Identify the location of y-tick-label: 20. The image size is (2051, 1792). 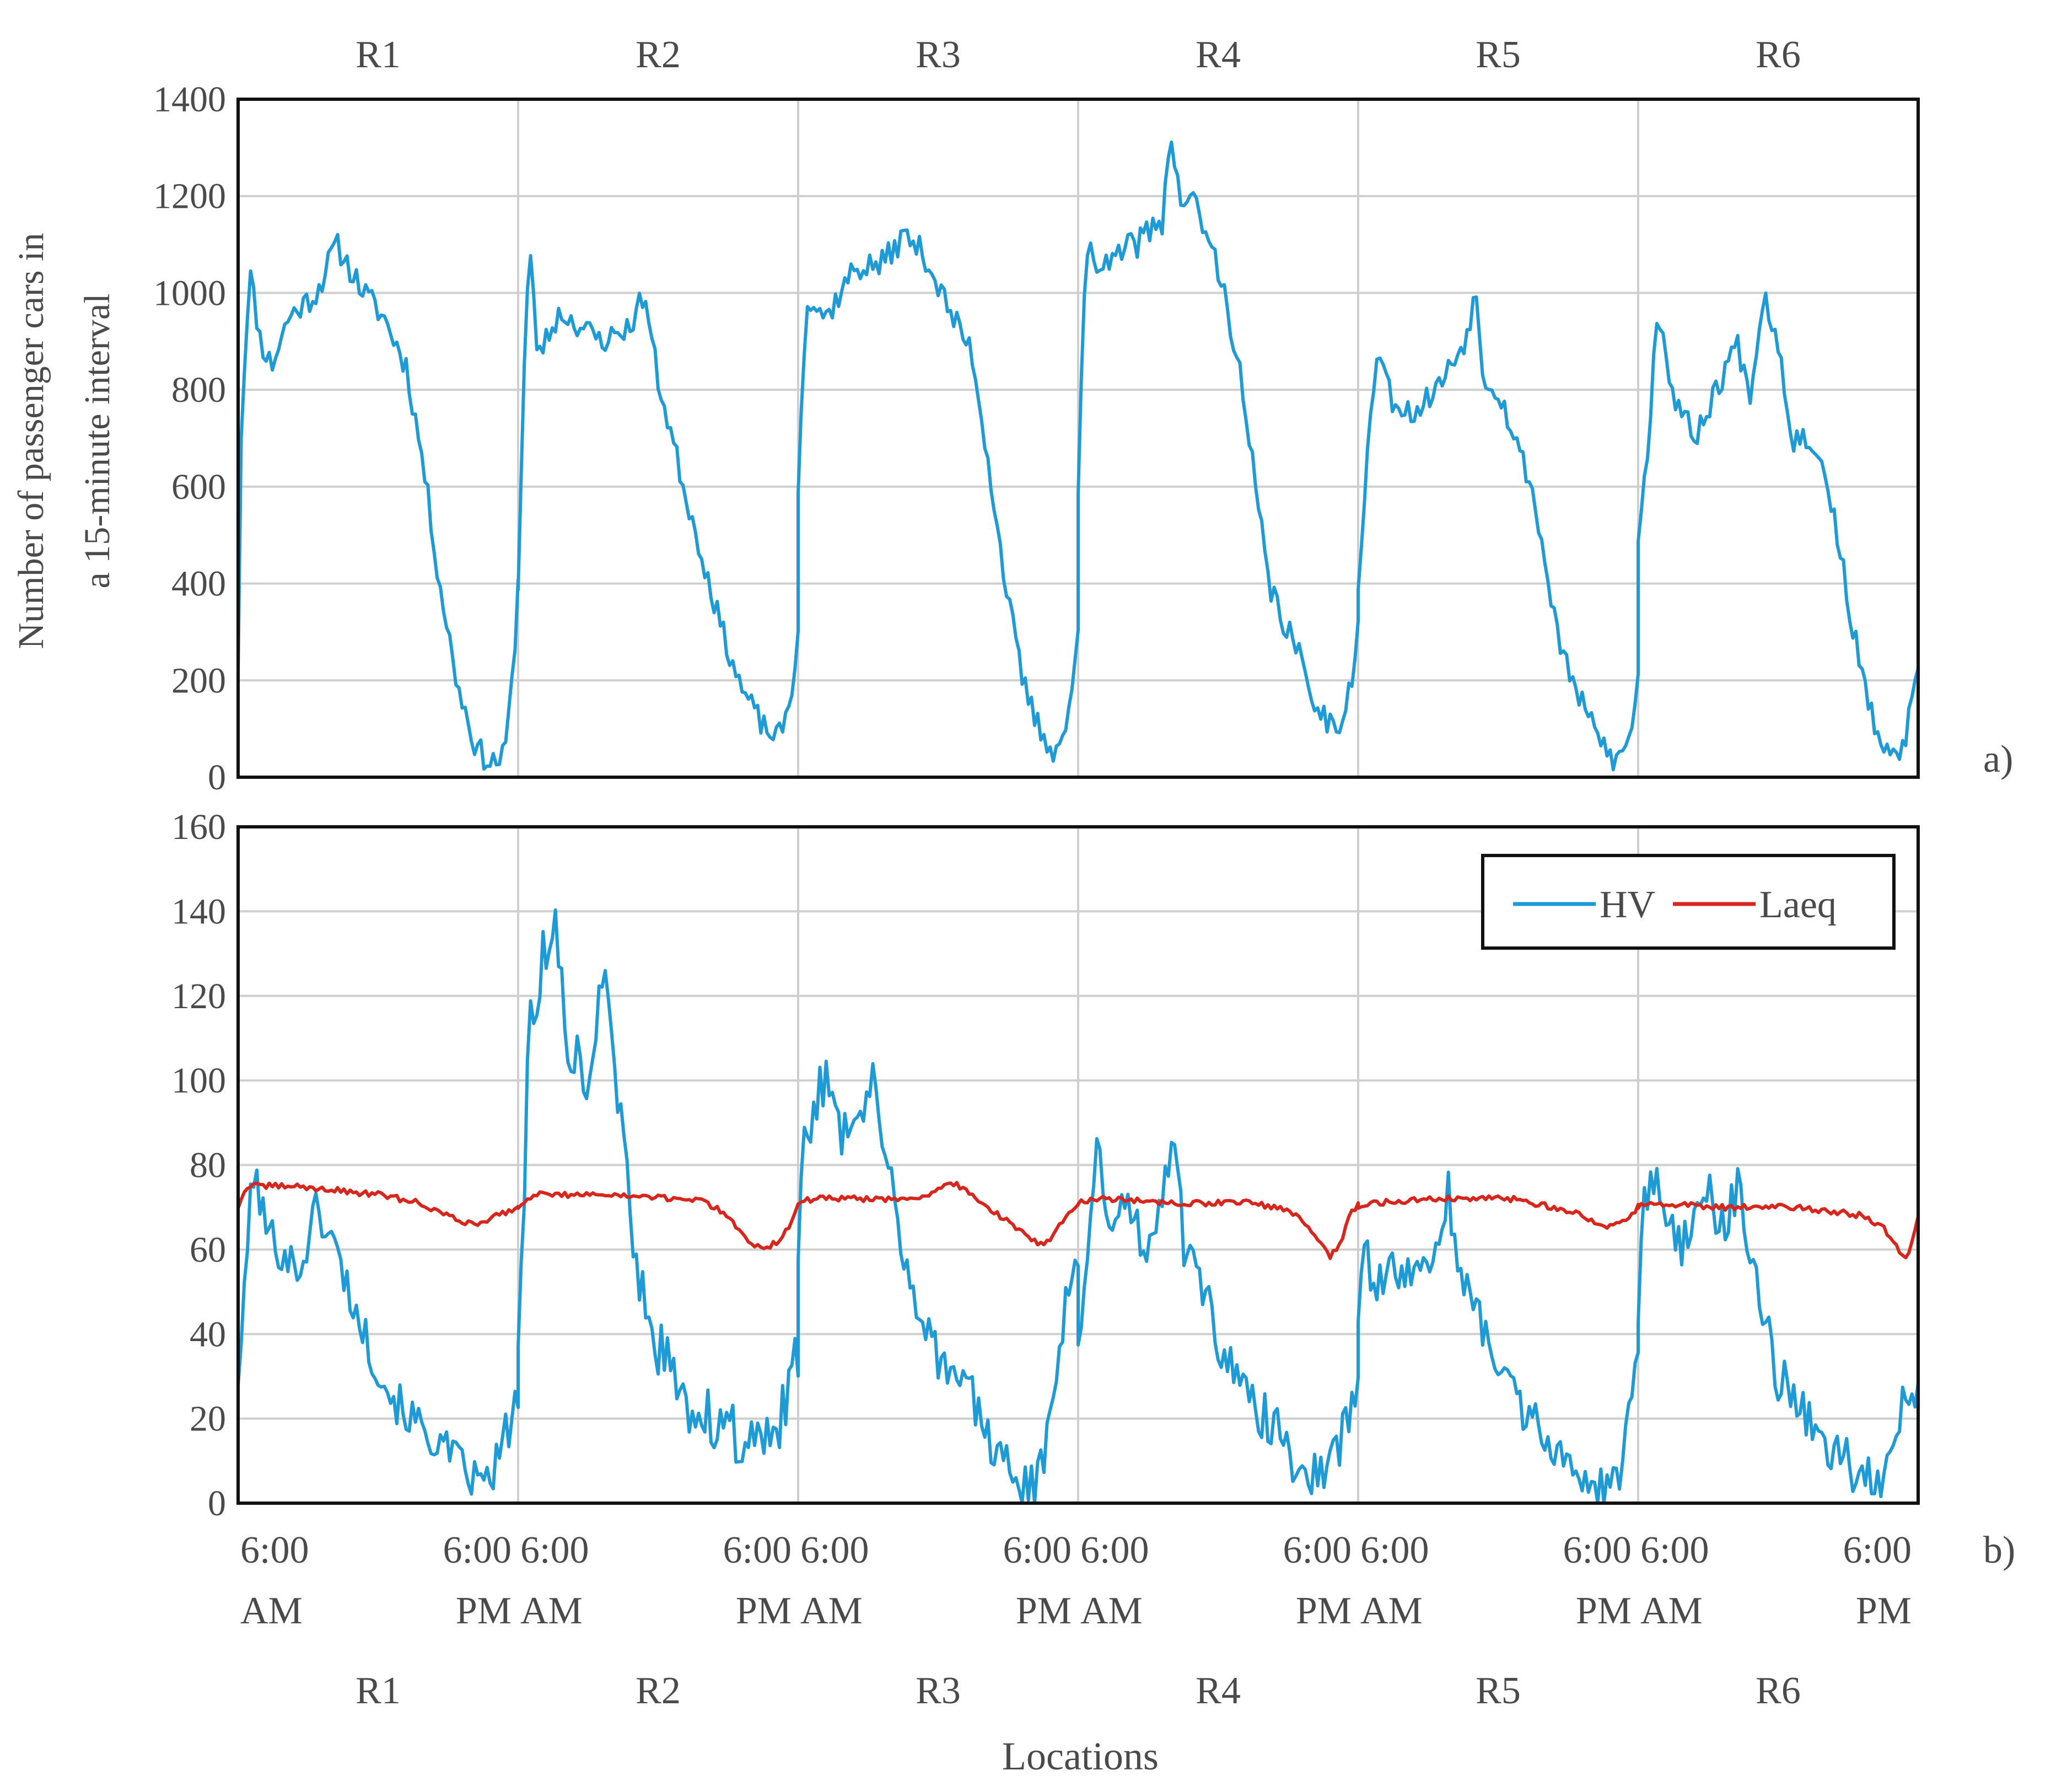
(208, 1419).